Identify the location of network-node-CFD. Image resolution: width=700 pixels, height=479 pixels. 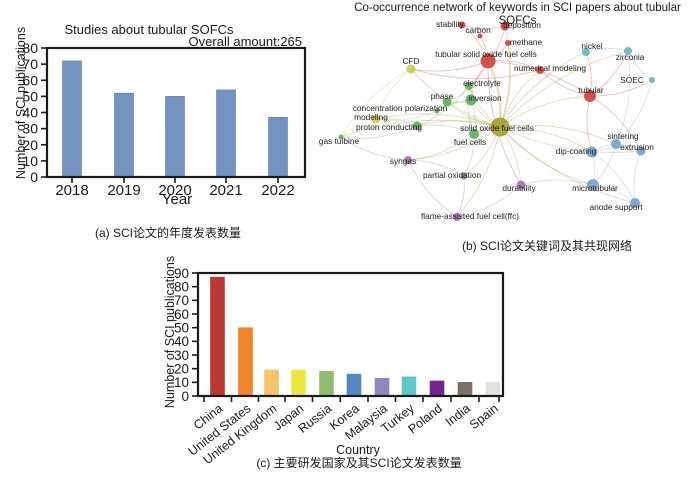
(411, 69).